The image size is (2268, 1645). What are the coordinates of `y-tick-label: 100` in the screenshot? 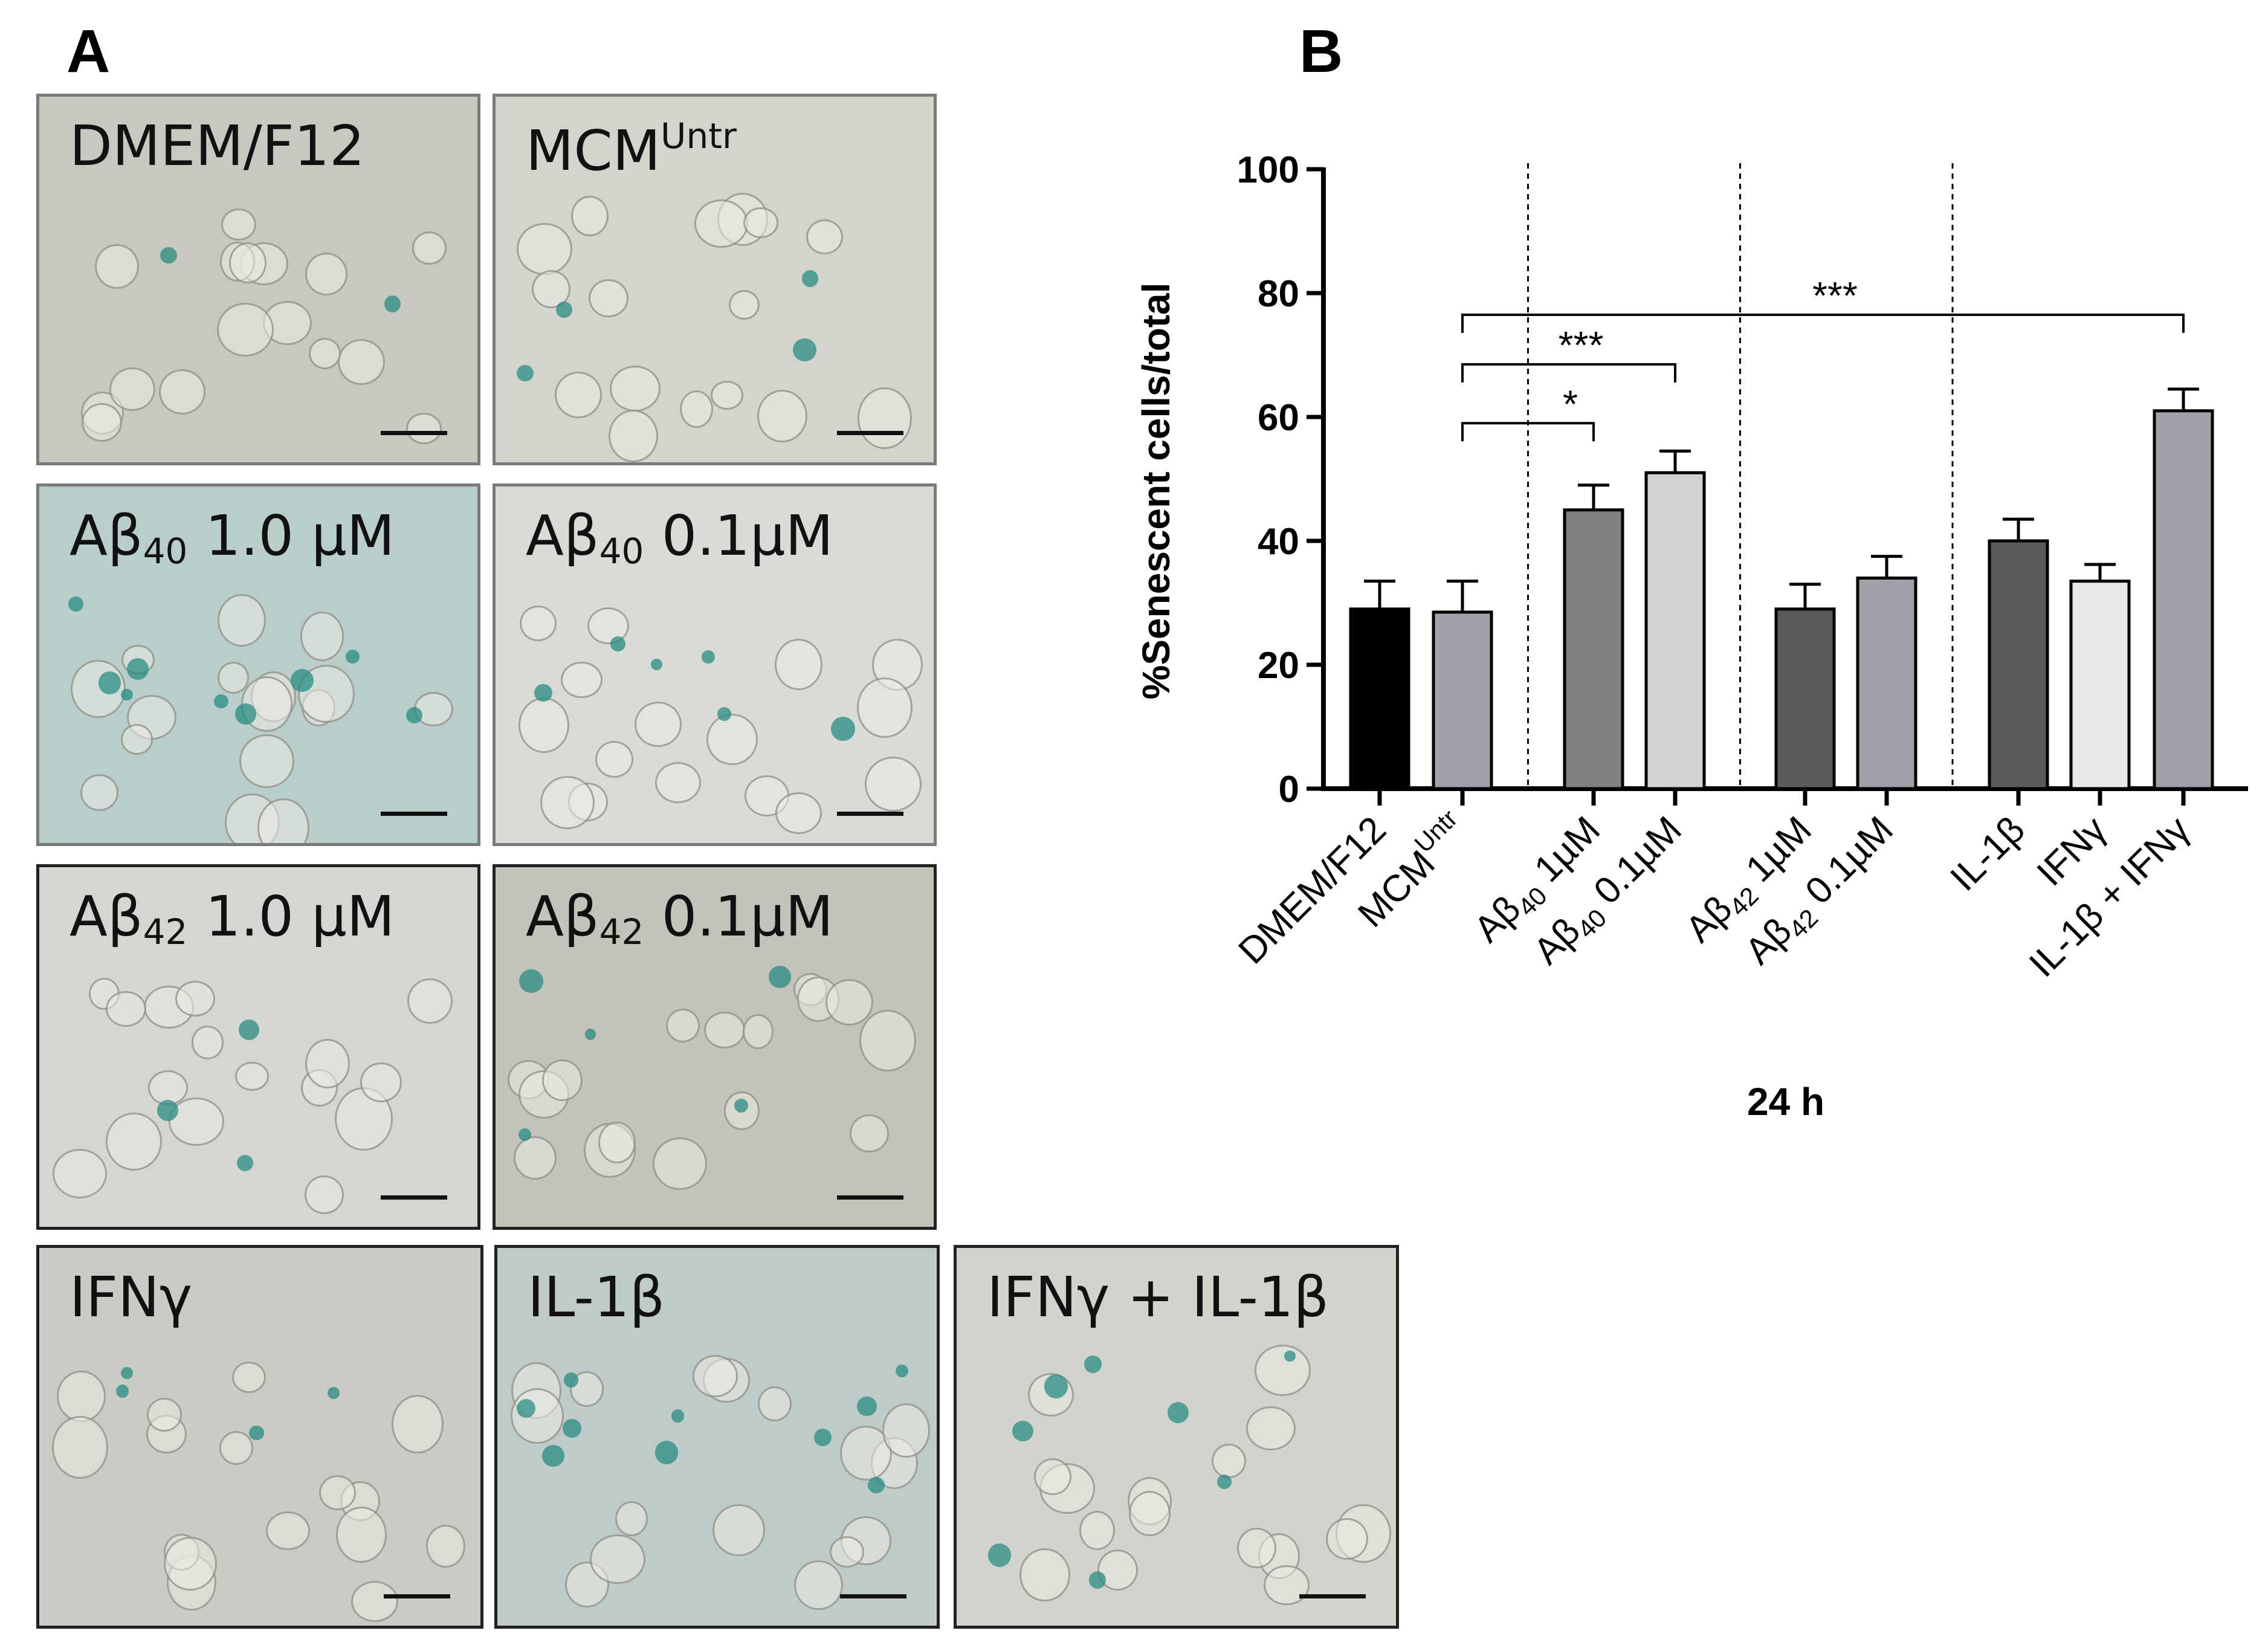 It's located at (1268, 170).